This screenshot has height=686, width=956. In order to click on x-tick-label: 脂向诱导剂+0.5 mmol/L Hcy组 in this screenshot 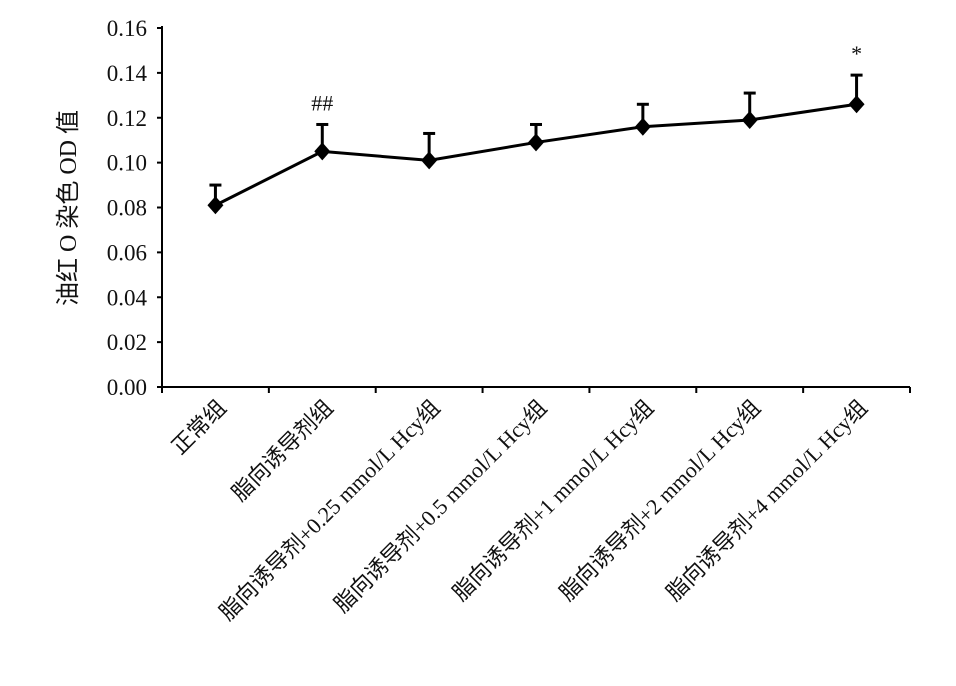, I will do `click(440, 506)`.